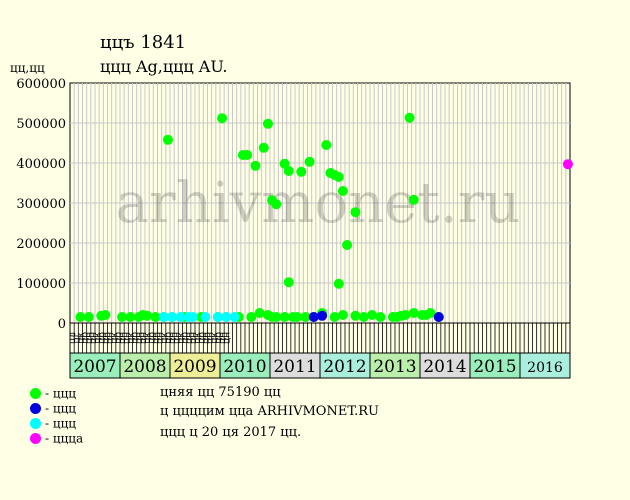  Describe the element at coordinates (41, 164) in the screenshot. I see `y-tick-label: 400000` at that location.